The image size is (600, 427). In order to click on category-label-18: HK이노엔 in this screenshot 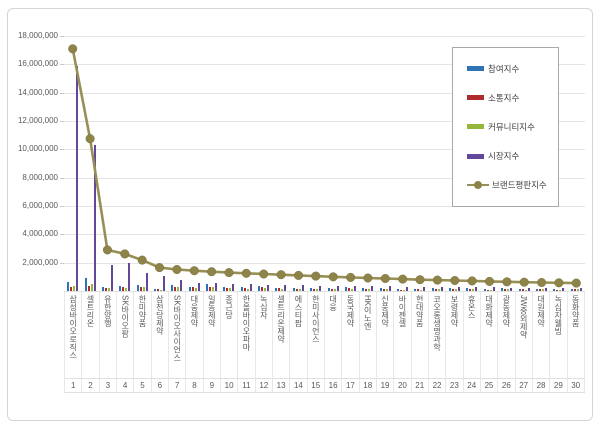, I will do `click(368, 335)`.